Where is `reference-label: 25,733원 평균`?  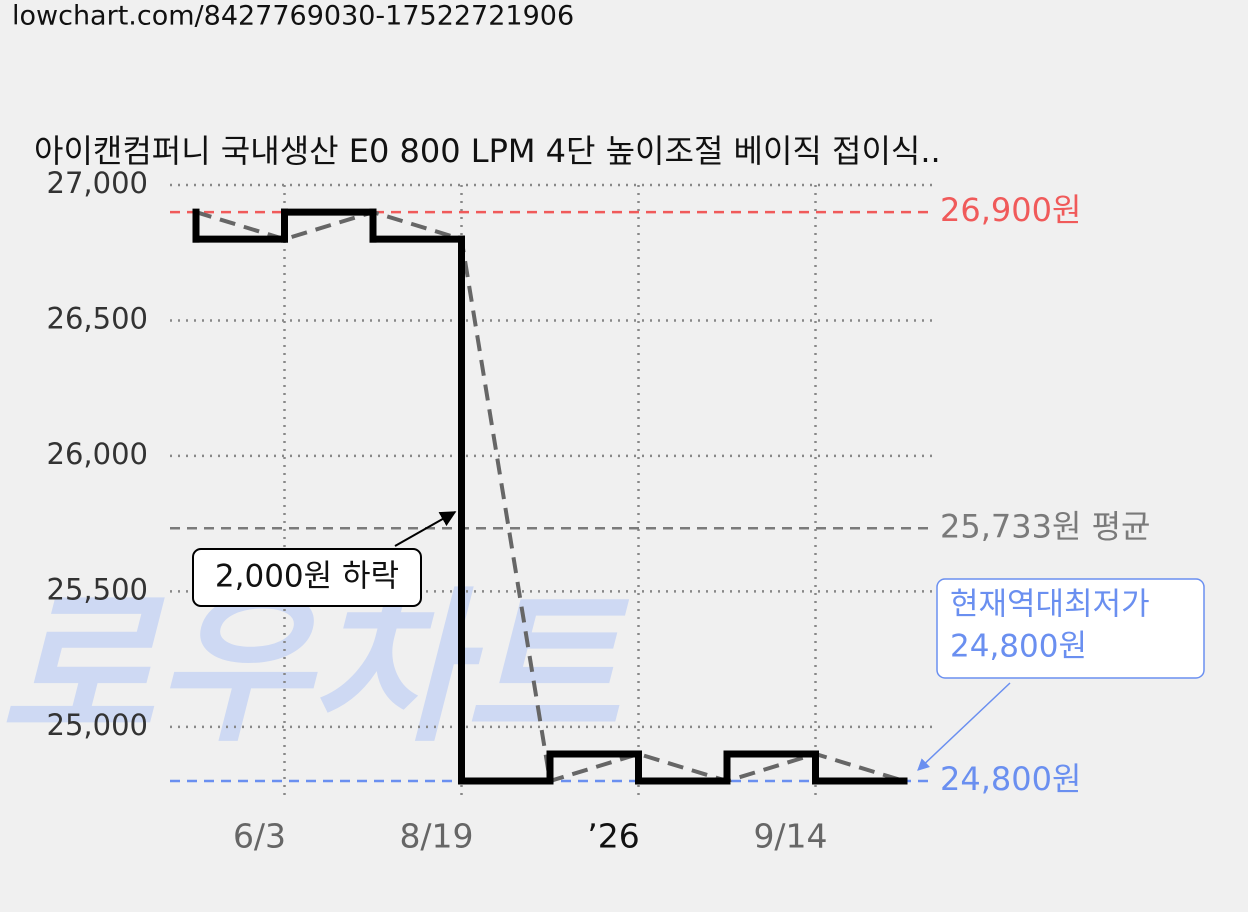
reference-label: 25,733원 평균 is located at coordinates (1045, 526).